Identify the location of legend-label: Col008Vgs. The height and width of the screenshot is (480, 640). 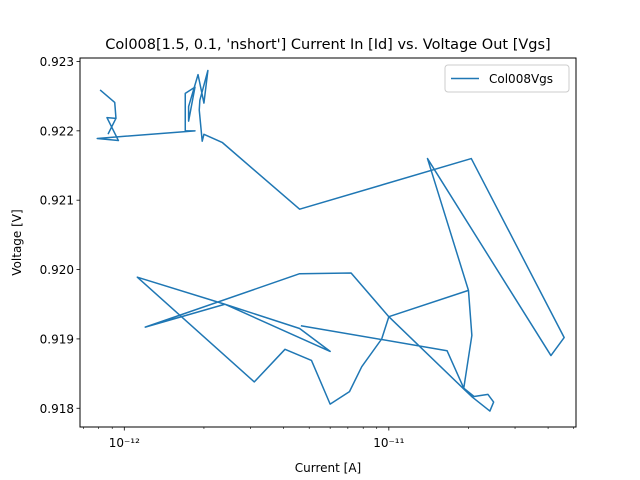
(521, 79).